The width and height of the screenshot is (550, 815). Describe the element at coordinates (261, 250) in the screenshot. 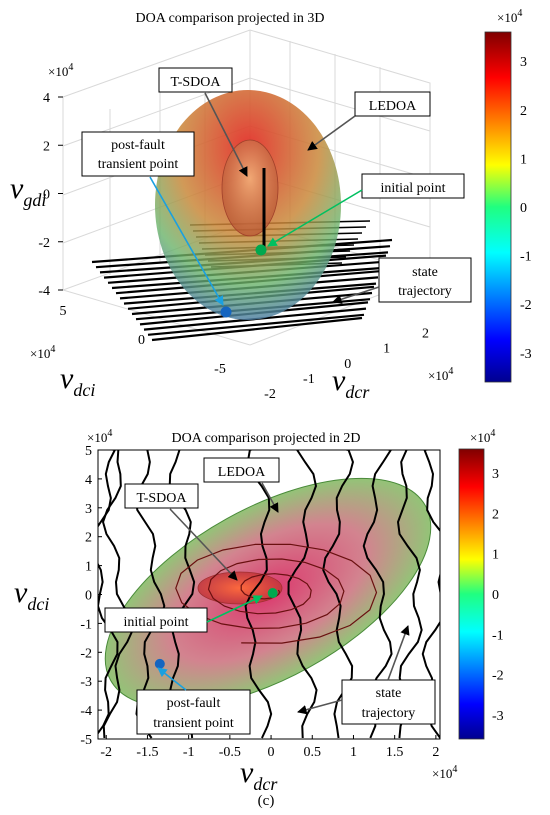

I see `initial-point-3d` at that location.